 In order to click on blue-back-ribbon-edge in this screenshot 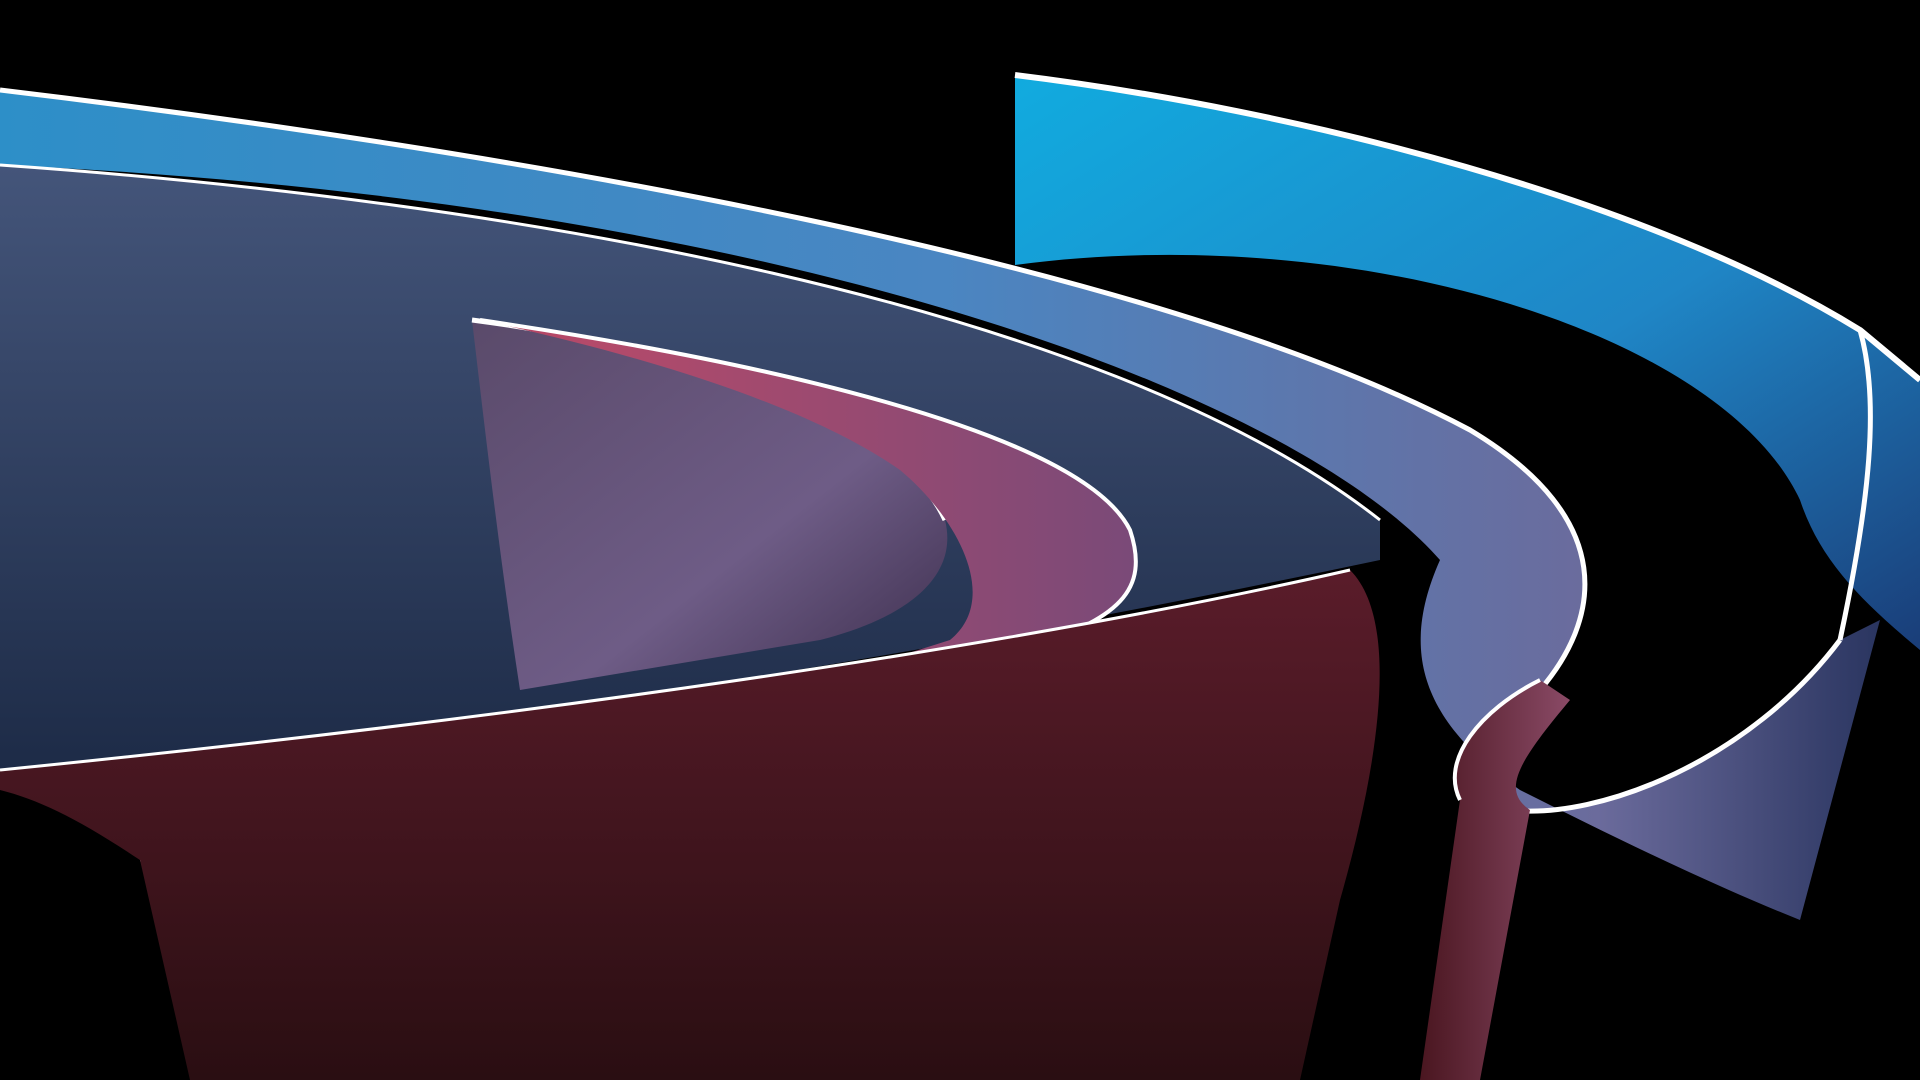, I will do `click(1467, 227)`.